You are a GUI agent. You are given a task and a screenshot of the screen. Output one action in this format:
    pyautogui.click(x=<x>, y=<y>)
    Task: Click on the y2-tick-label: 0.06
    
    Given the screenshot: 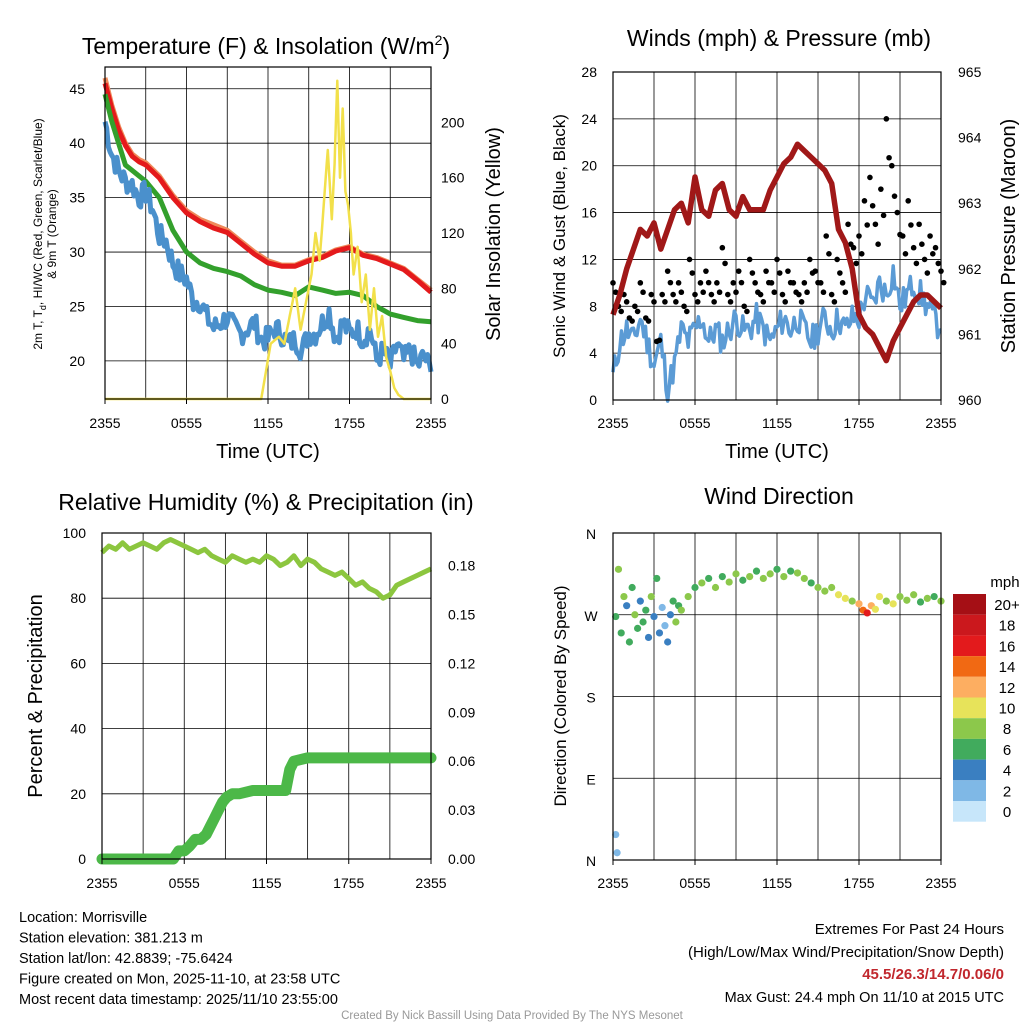 What is the action you would take?
    pyautogui.click(x=461, y=761)
    